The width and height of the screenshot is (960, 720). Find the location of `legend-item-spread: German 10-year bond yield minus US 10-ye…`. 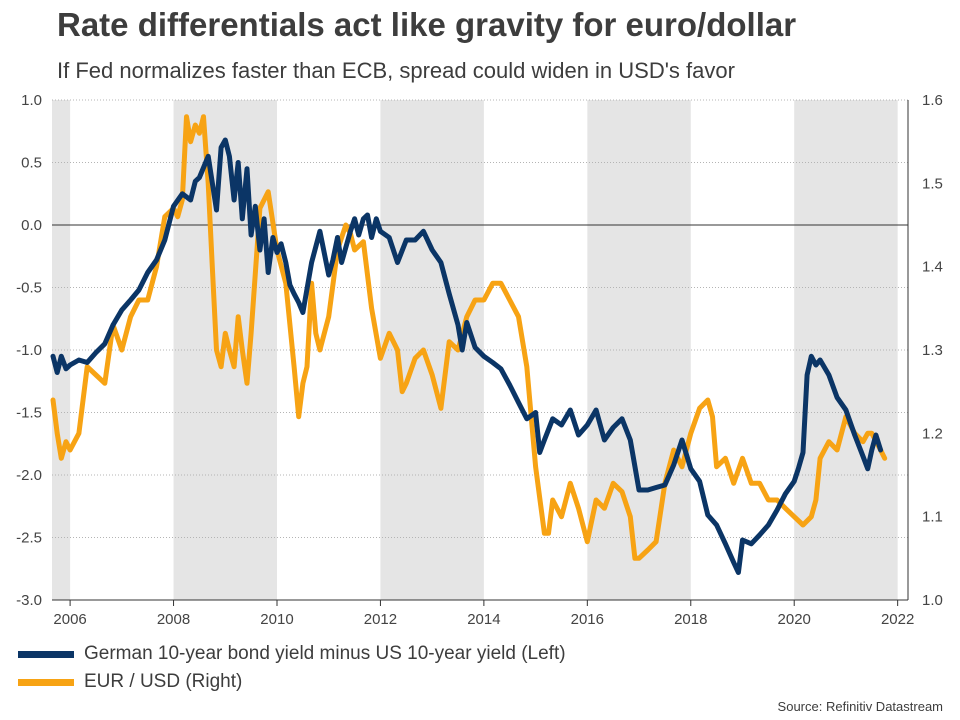

legend-item-spread: German 10-year bond yield minus US 10-ye… is located at coordinates (292, 654).